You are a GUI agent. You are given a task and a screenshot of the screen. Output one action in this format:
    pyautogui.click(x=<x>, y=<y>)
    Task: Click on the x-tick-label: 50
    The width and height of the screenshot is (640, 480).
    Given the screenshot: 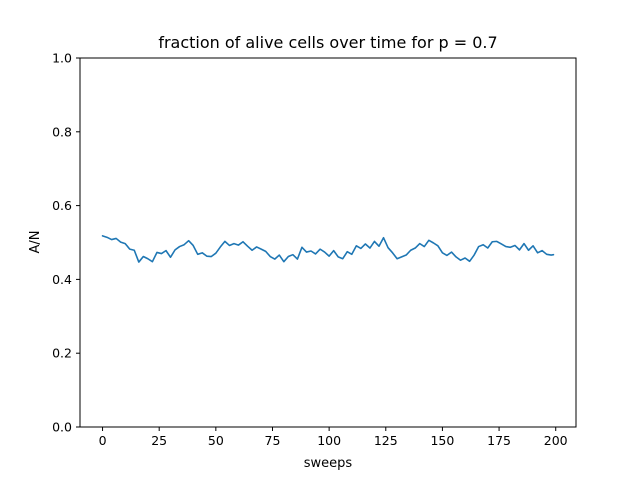 What is the action you would take?
    pyautogui.click(x=216, y=440)
    